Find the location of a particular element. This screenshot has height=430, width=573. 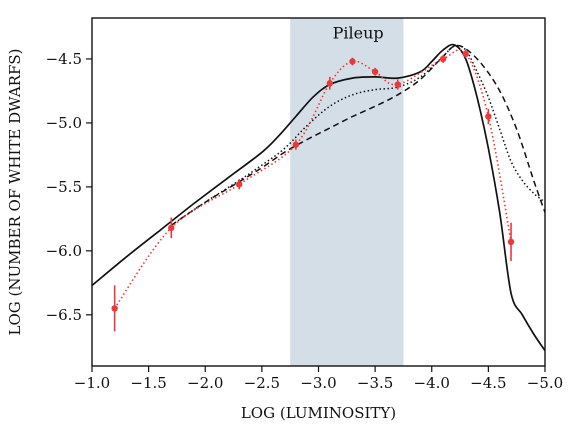

y-axis-title: LOG (NUMBER OF WHITE DWARFS) is located at coordinates (15, 192).